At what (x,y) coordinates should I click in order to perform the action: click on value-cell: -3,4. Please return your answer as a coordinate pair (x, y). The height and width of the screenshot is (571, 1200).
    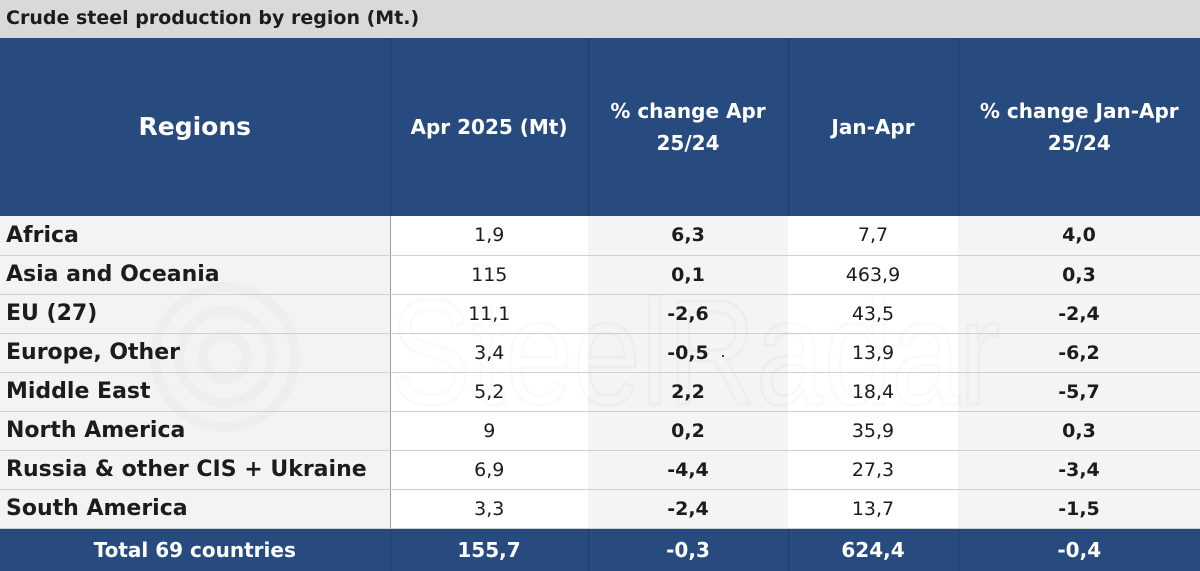
    Looking at the image, I should click on (1079, 470).